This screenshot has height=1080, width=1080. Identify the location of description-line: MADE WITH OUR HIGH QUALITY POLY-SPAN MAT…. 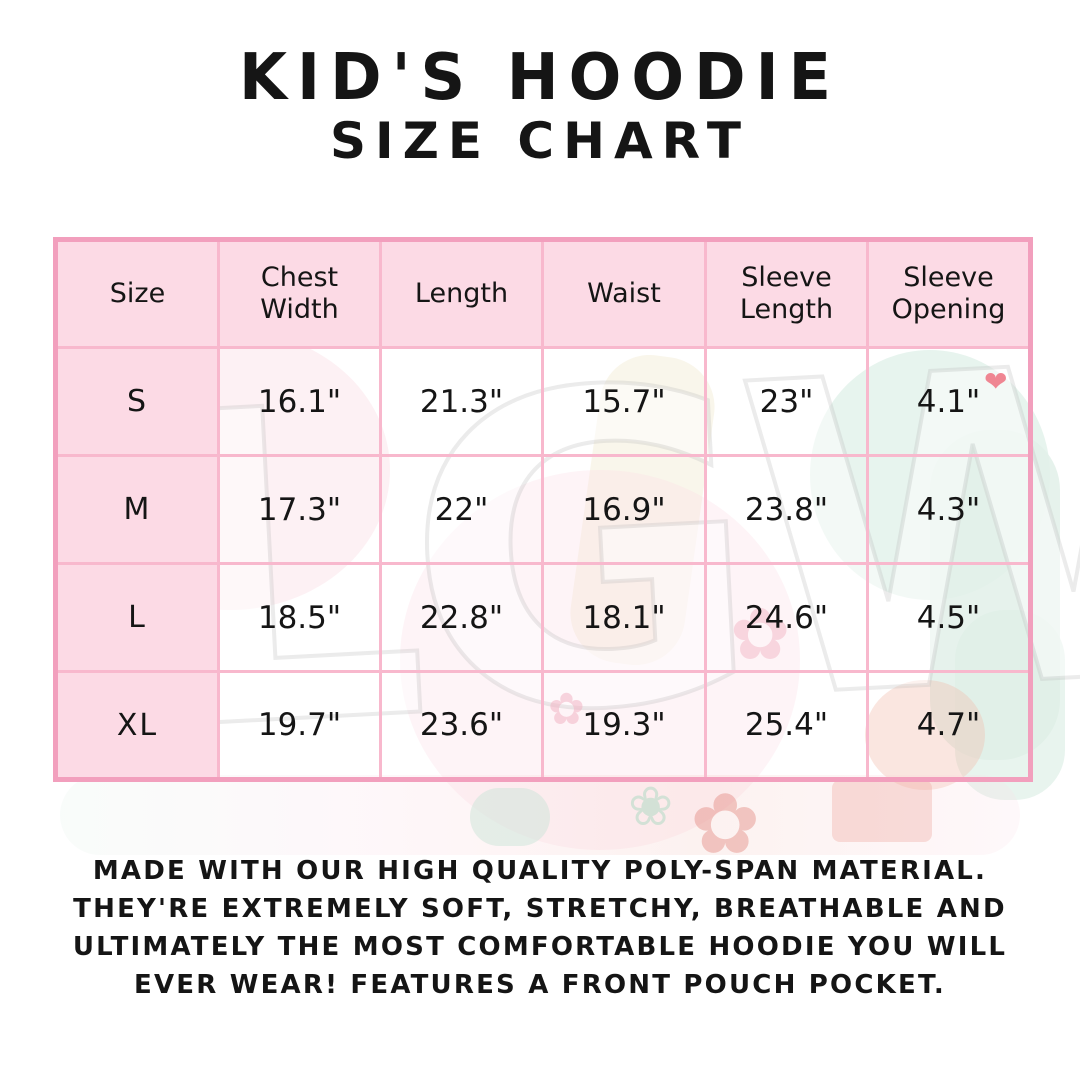
(540, 871).